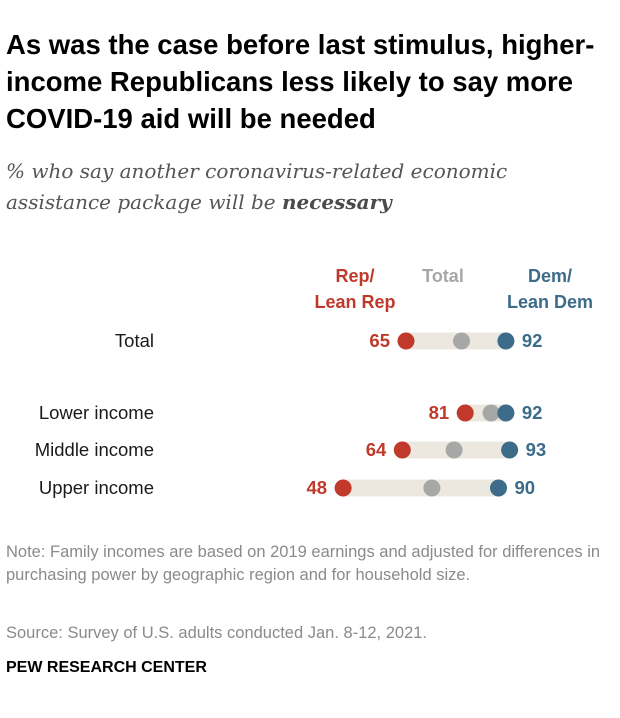 This screenshot has width=620, height=718. What do you see at coordinates (491, 413) in the screenshot?
I see `dot-total-lower-income` at bounding box center [491, 413].